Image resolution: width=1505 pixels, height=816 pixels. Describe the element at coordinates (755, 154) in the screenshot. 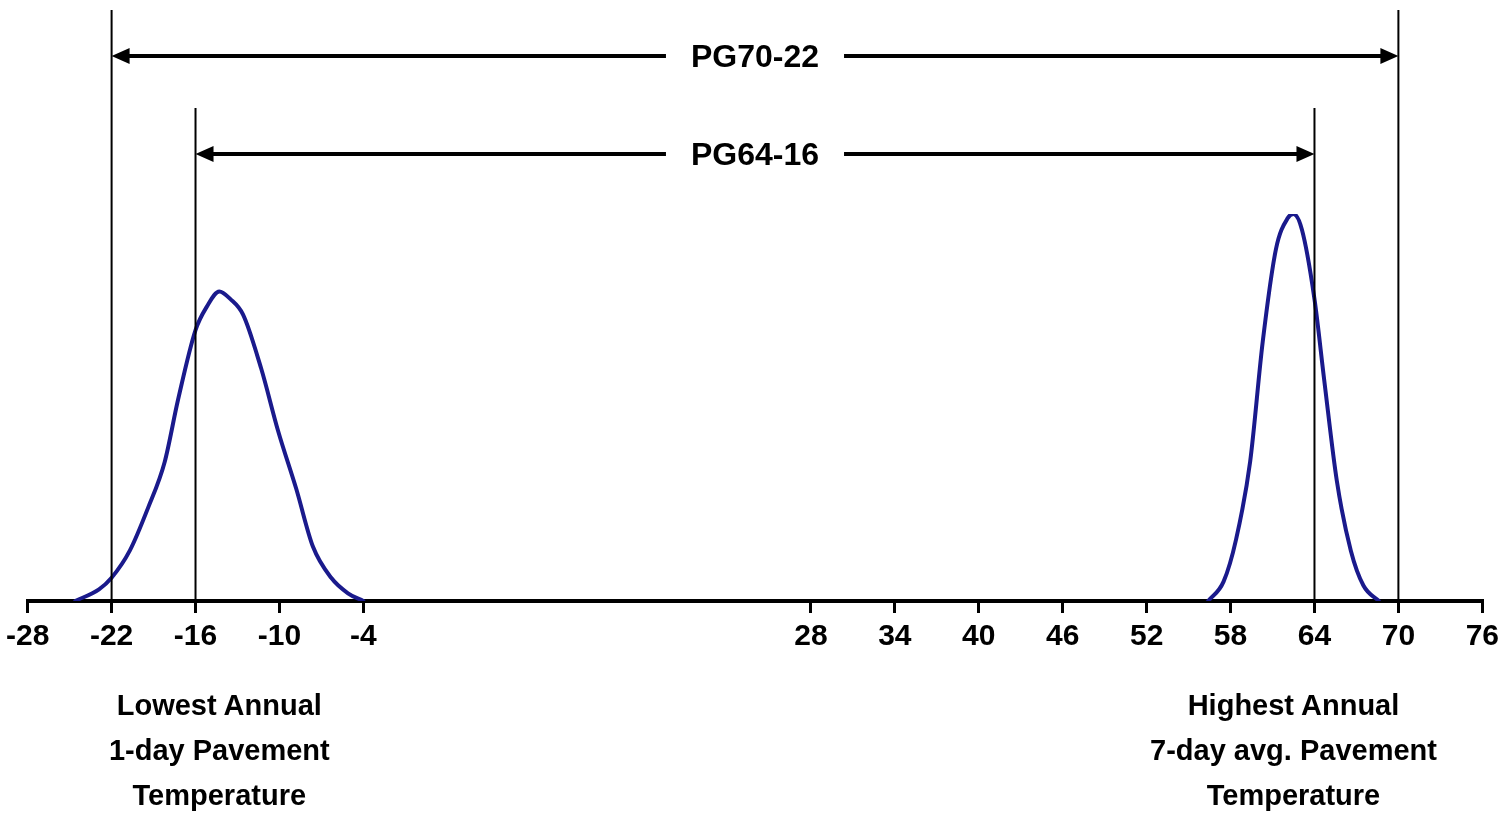

I see `text: PG64-16` at that location.